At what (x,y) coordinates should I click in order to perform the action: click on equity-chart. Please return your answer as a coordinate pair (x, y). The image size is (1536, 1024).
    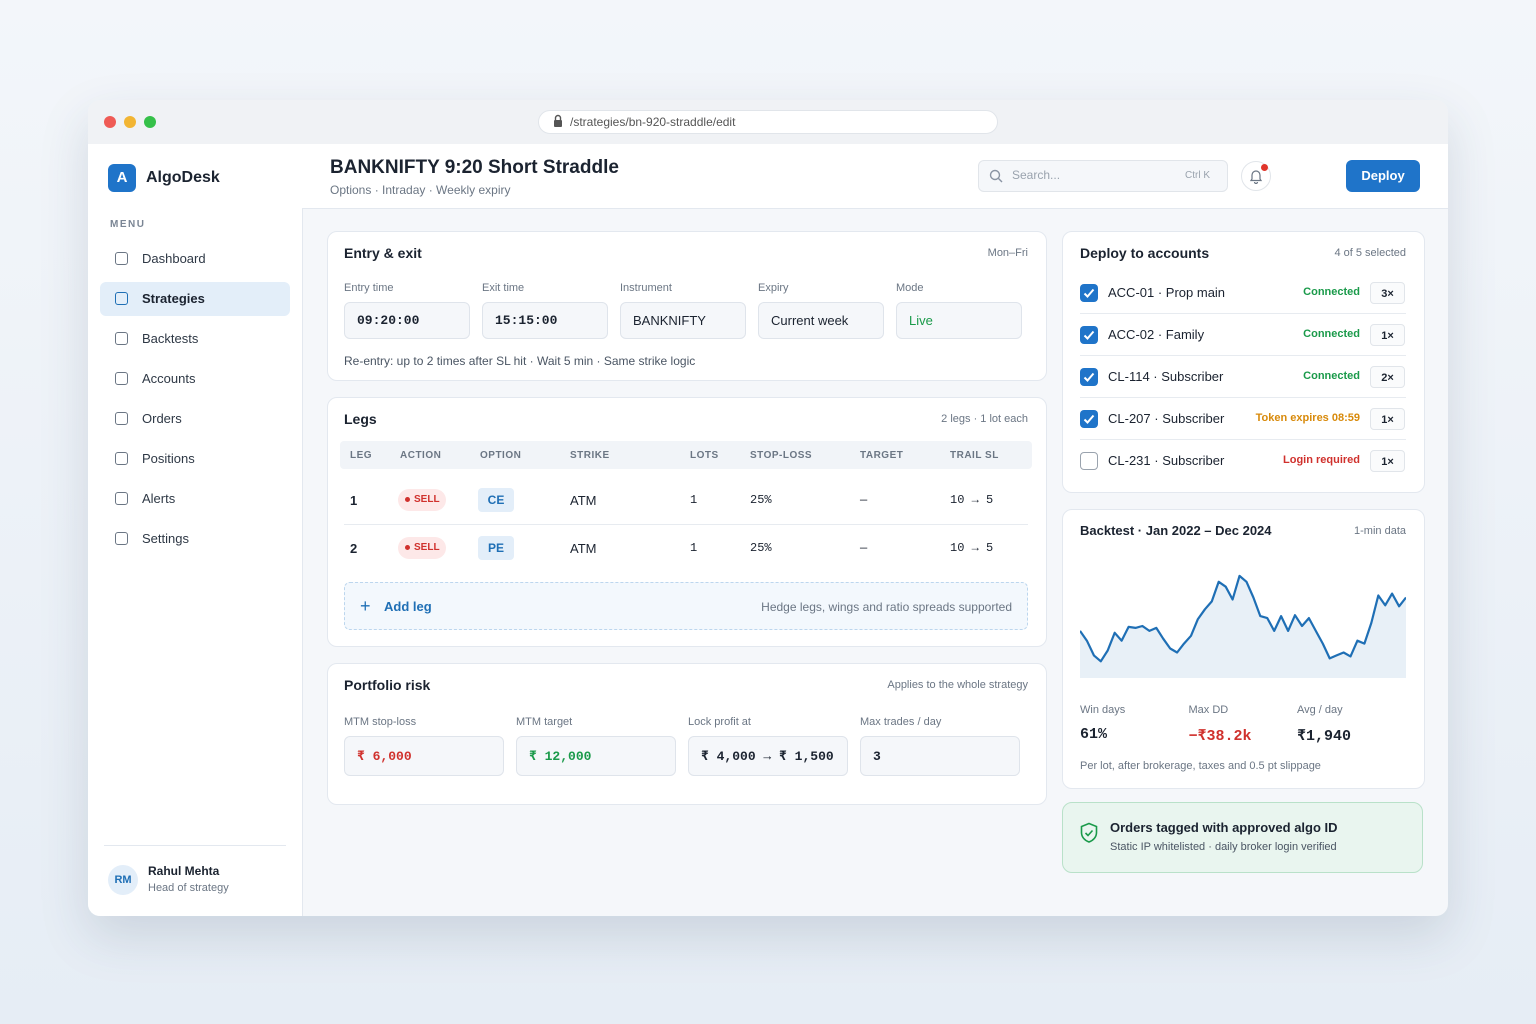
    Looking at the image, I should click on (1243, 626).